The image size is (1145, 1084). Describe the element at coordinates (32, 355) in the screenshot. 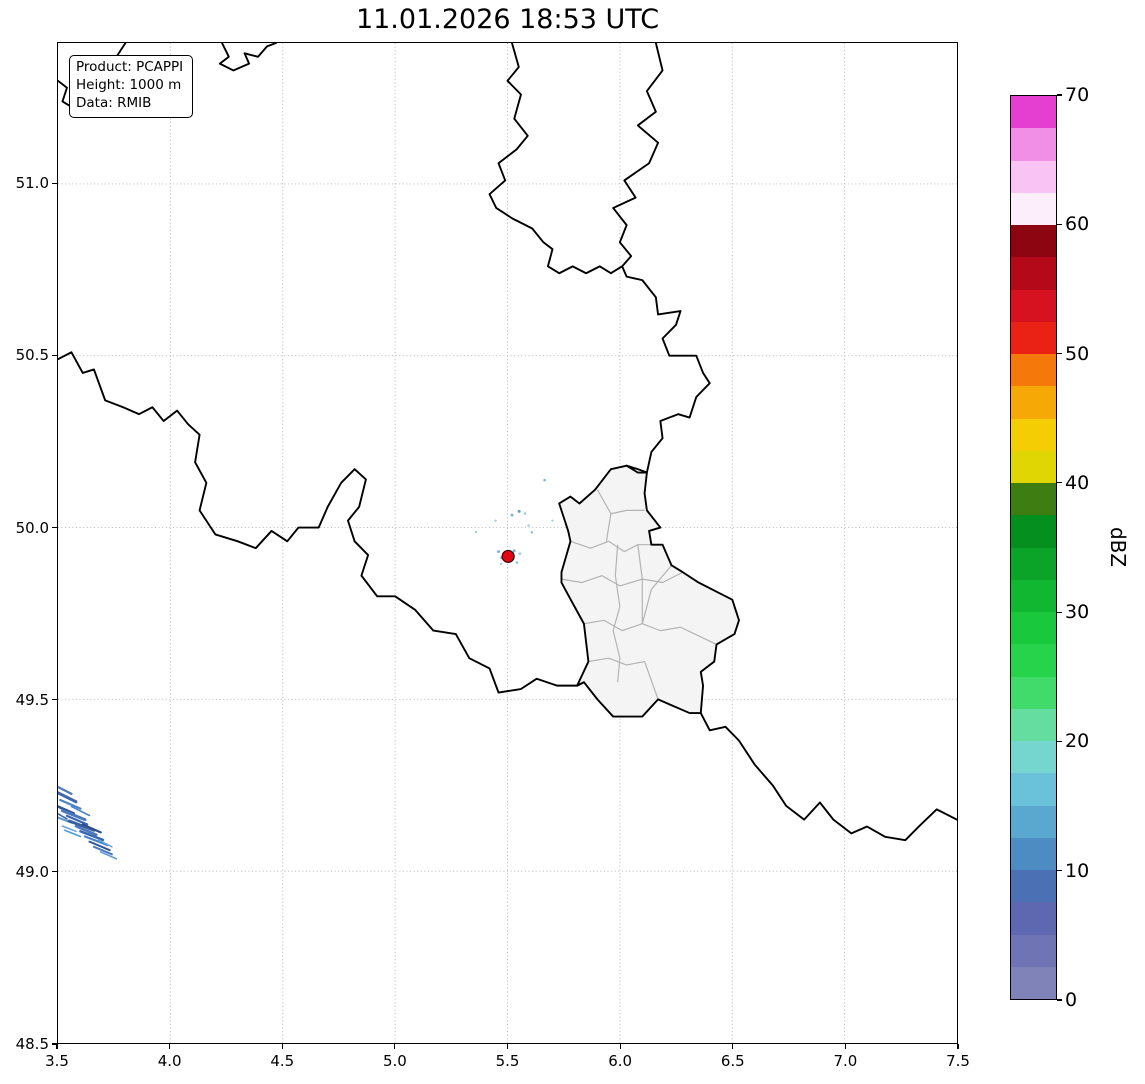

I see `y-tick-label: 50.5` at that location.